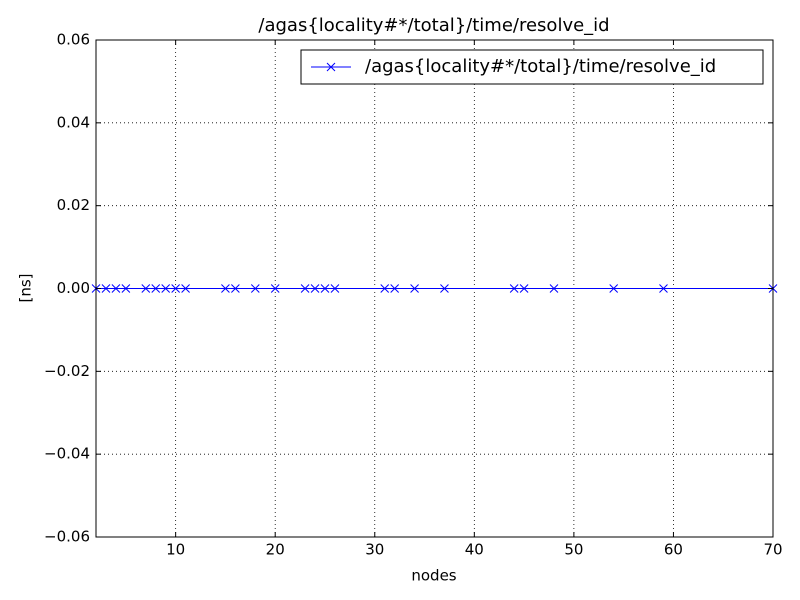 The height and width of the screenshot is (600, 800). I want to click on y-tick-label: −0.06, so click(67, 537).